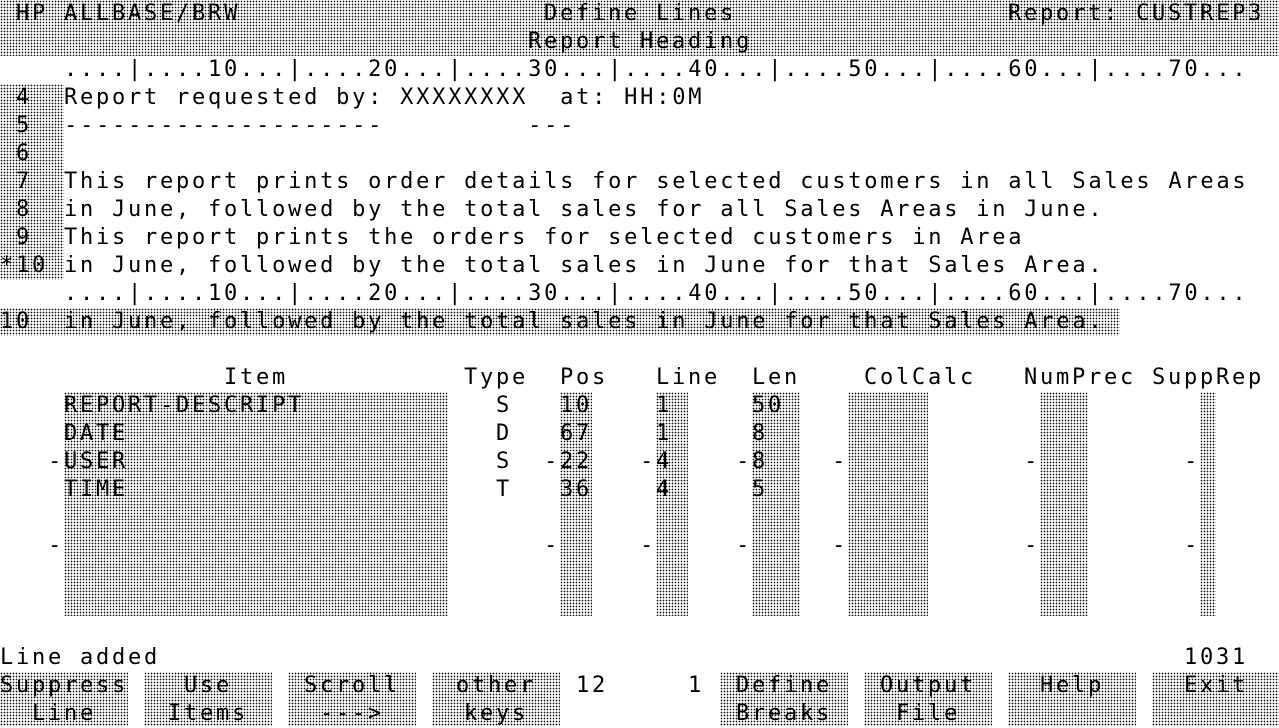 This screenshot has height=728, width=1279. Describe the element at coordinates (1215, 699) in the screenshot. I see `exit-key: Exit` at that location.